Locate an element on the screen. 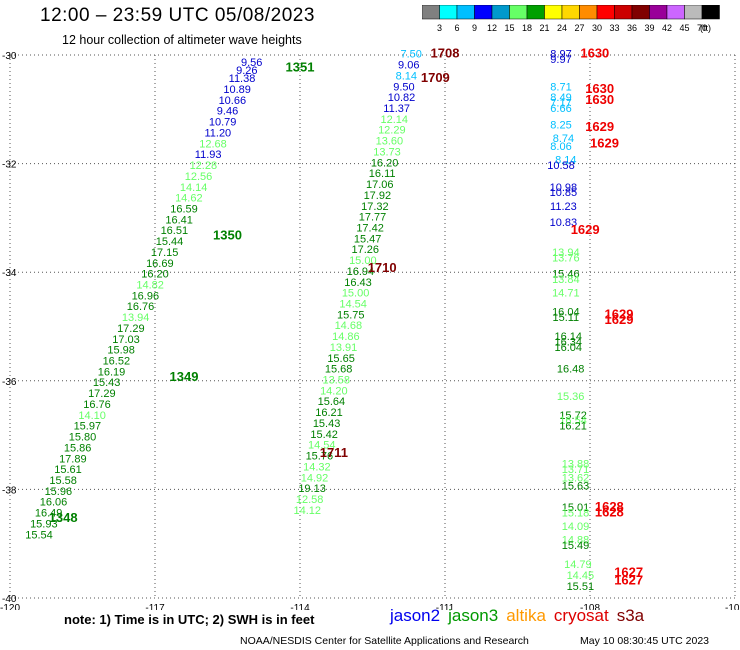 The height and width of the screenshot is (650, 740). wave-height-value: 16.14 is located at coordinates (568, 337).